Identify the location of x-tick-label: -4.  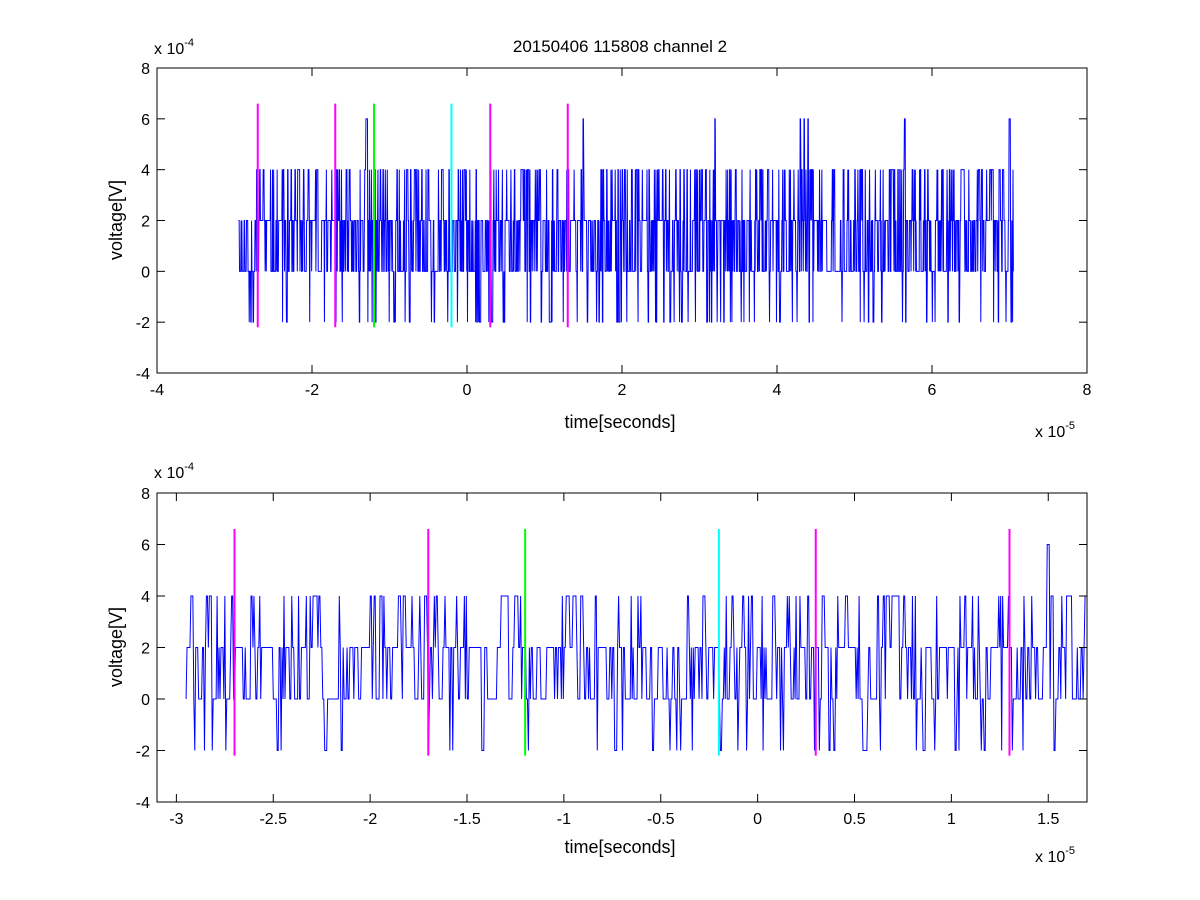
(157, 390).